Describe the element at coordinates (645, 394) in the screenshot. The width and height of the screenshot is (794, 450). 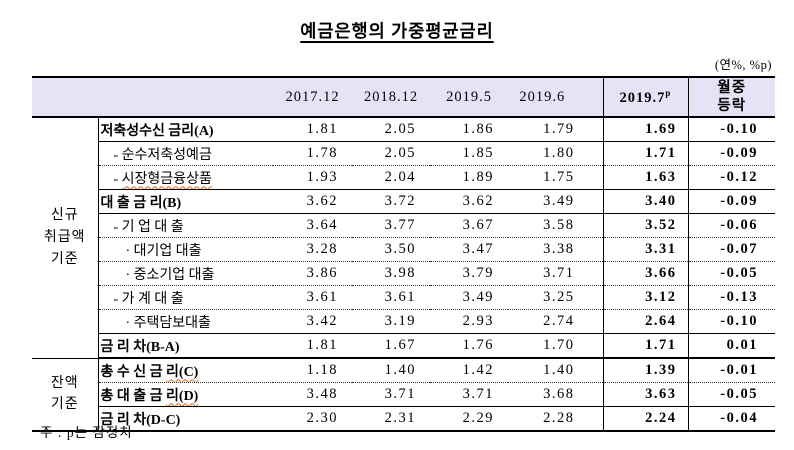
I see `rate-value: 3.63` at that location.